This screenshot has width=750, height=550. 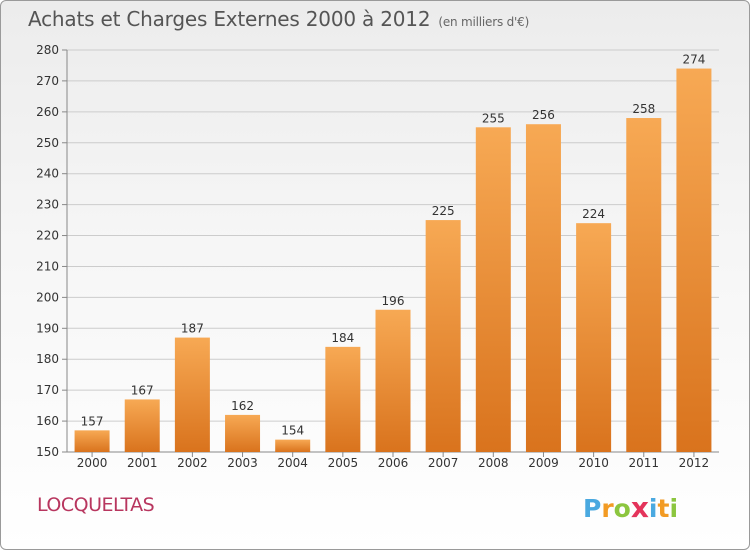 What do you see at coordinates (47, 236) in the screenshot?
I see `y-tick-label: 220` at bounding box center [47, 236].